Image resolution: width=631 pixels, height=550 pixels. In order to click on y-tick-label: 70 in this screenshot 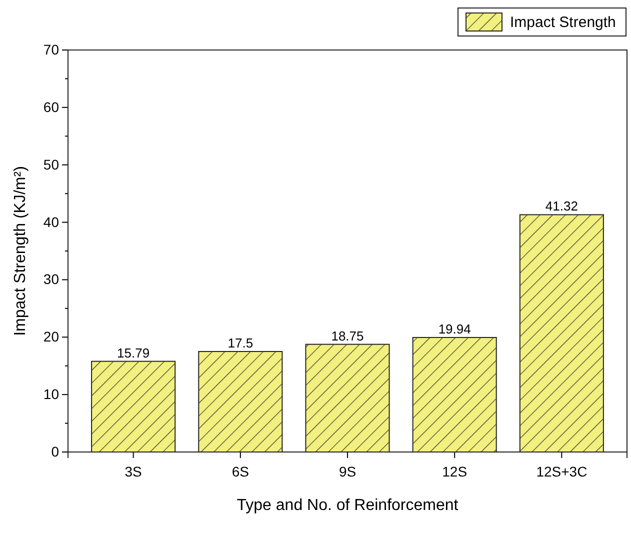, I will do `click(51, 49)`.